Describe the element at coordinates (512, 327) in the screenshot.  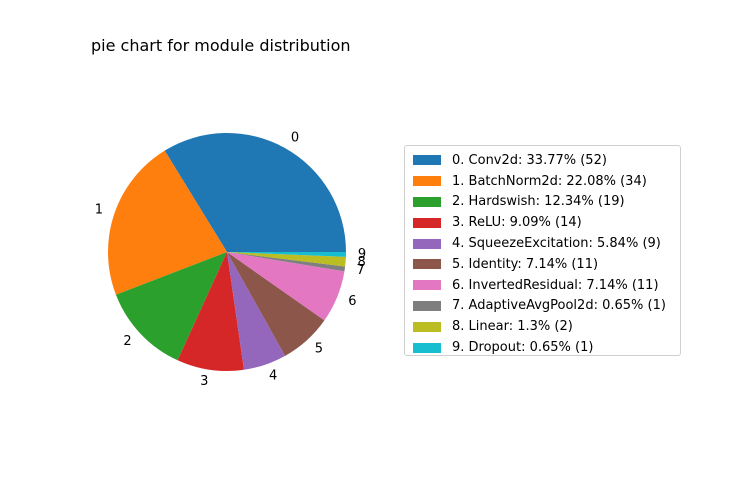
I see `legend-label: 8. Linear: 1.3% (2)` at that location.